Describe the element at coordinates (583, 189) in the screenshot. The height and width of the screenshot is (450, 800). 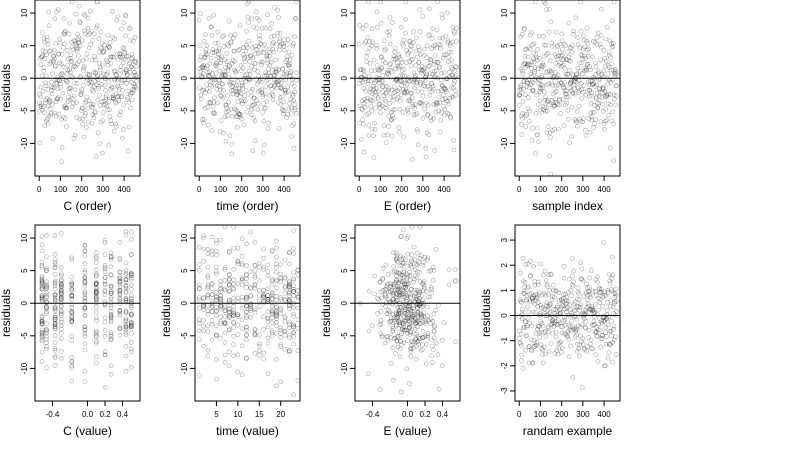
I see `x-tick-label: 300` at that location.